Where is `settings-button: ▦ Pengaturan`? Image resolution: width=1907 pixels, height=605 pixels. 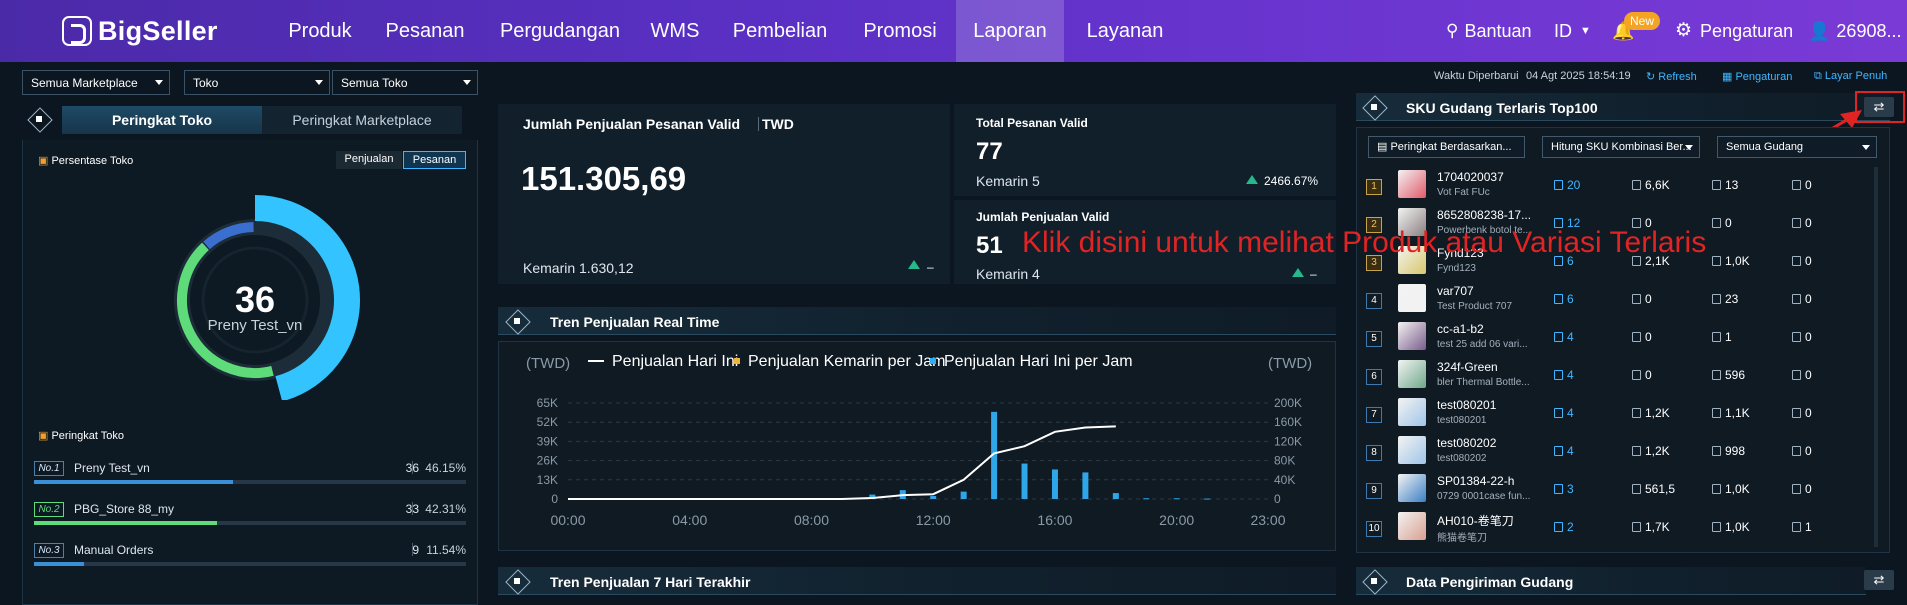 settings-button: ▦ Pengaturan is located at coordinates (1757, 76).